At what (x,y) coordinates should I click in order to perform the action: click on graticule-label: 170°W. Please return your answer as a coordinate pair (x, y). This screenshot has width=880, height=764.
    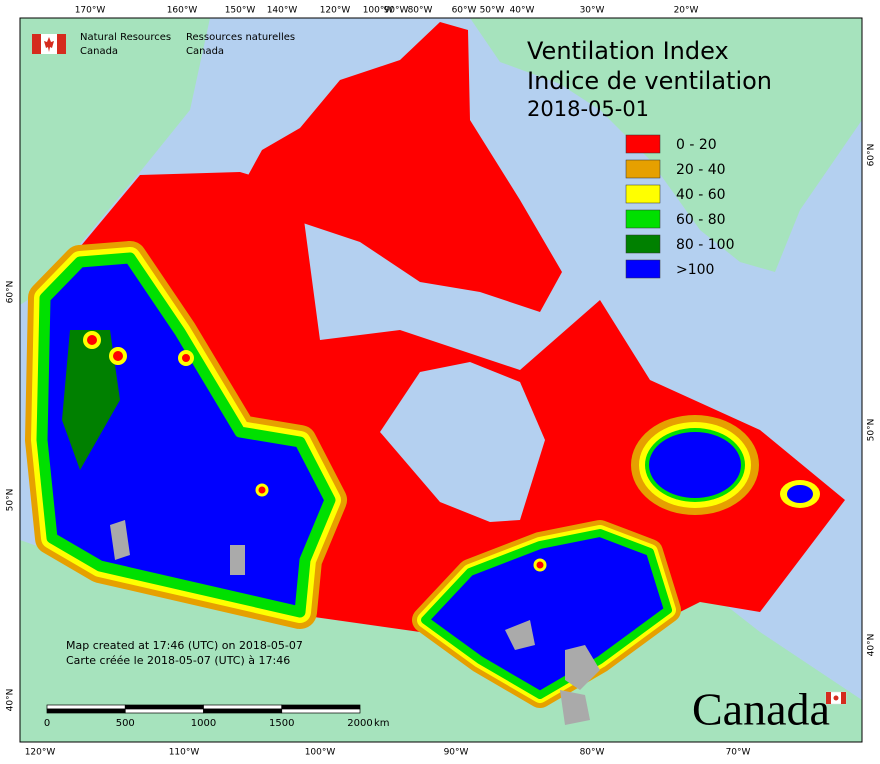
    Looking at the image, I should click on (90, 11).